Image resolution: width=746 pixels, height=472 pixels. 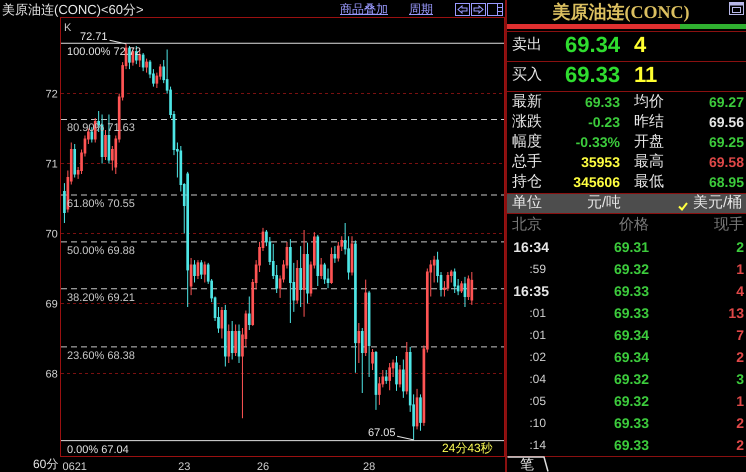 What do you see at coordinates (537, 445) in the screenshot?
I see `text: :14` at bounding box center [537, 445].